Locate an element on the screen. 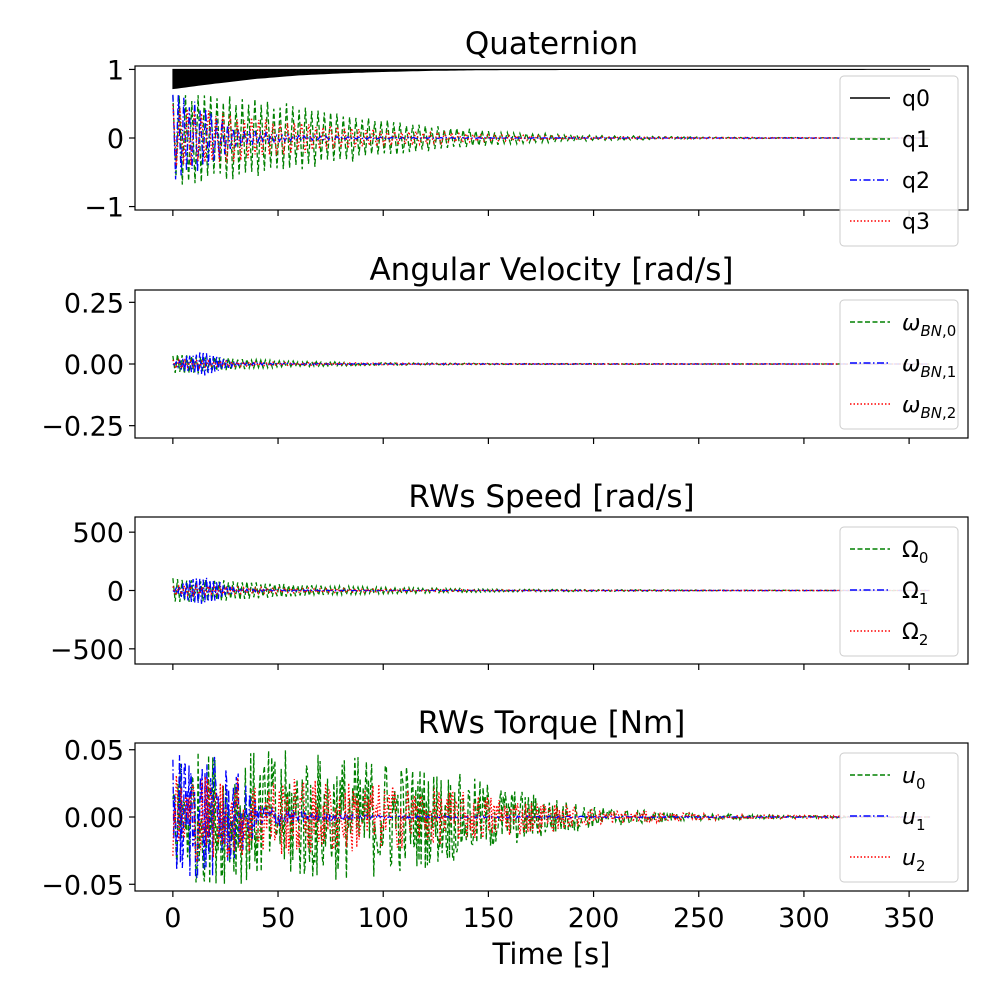 This screenshot has height=997, width=997. legend: Ω0 Ω1 Ω2 is located at coordinates (899, 591).